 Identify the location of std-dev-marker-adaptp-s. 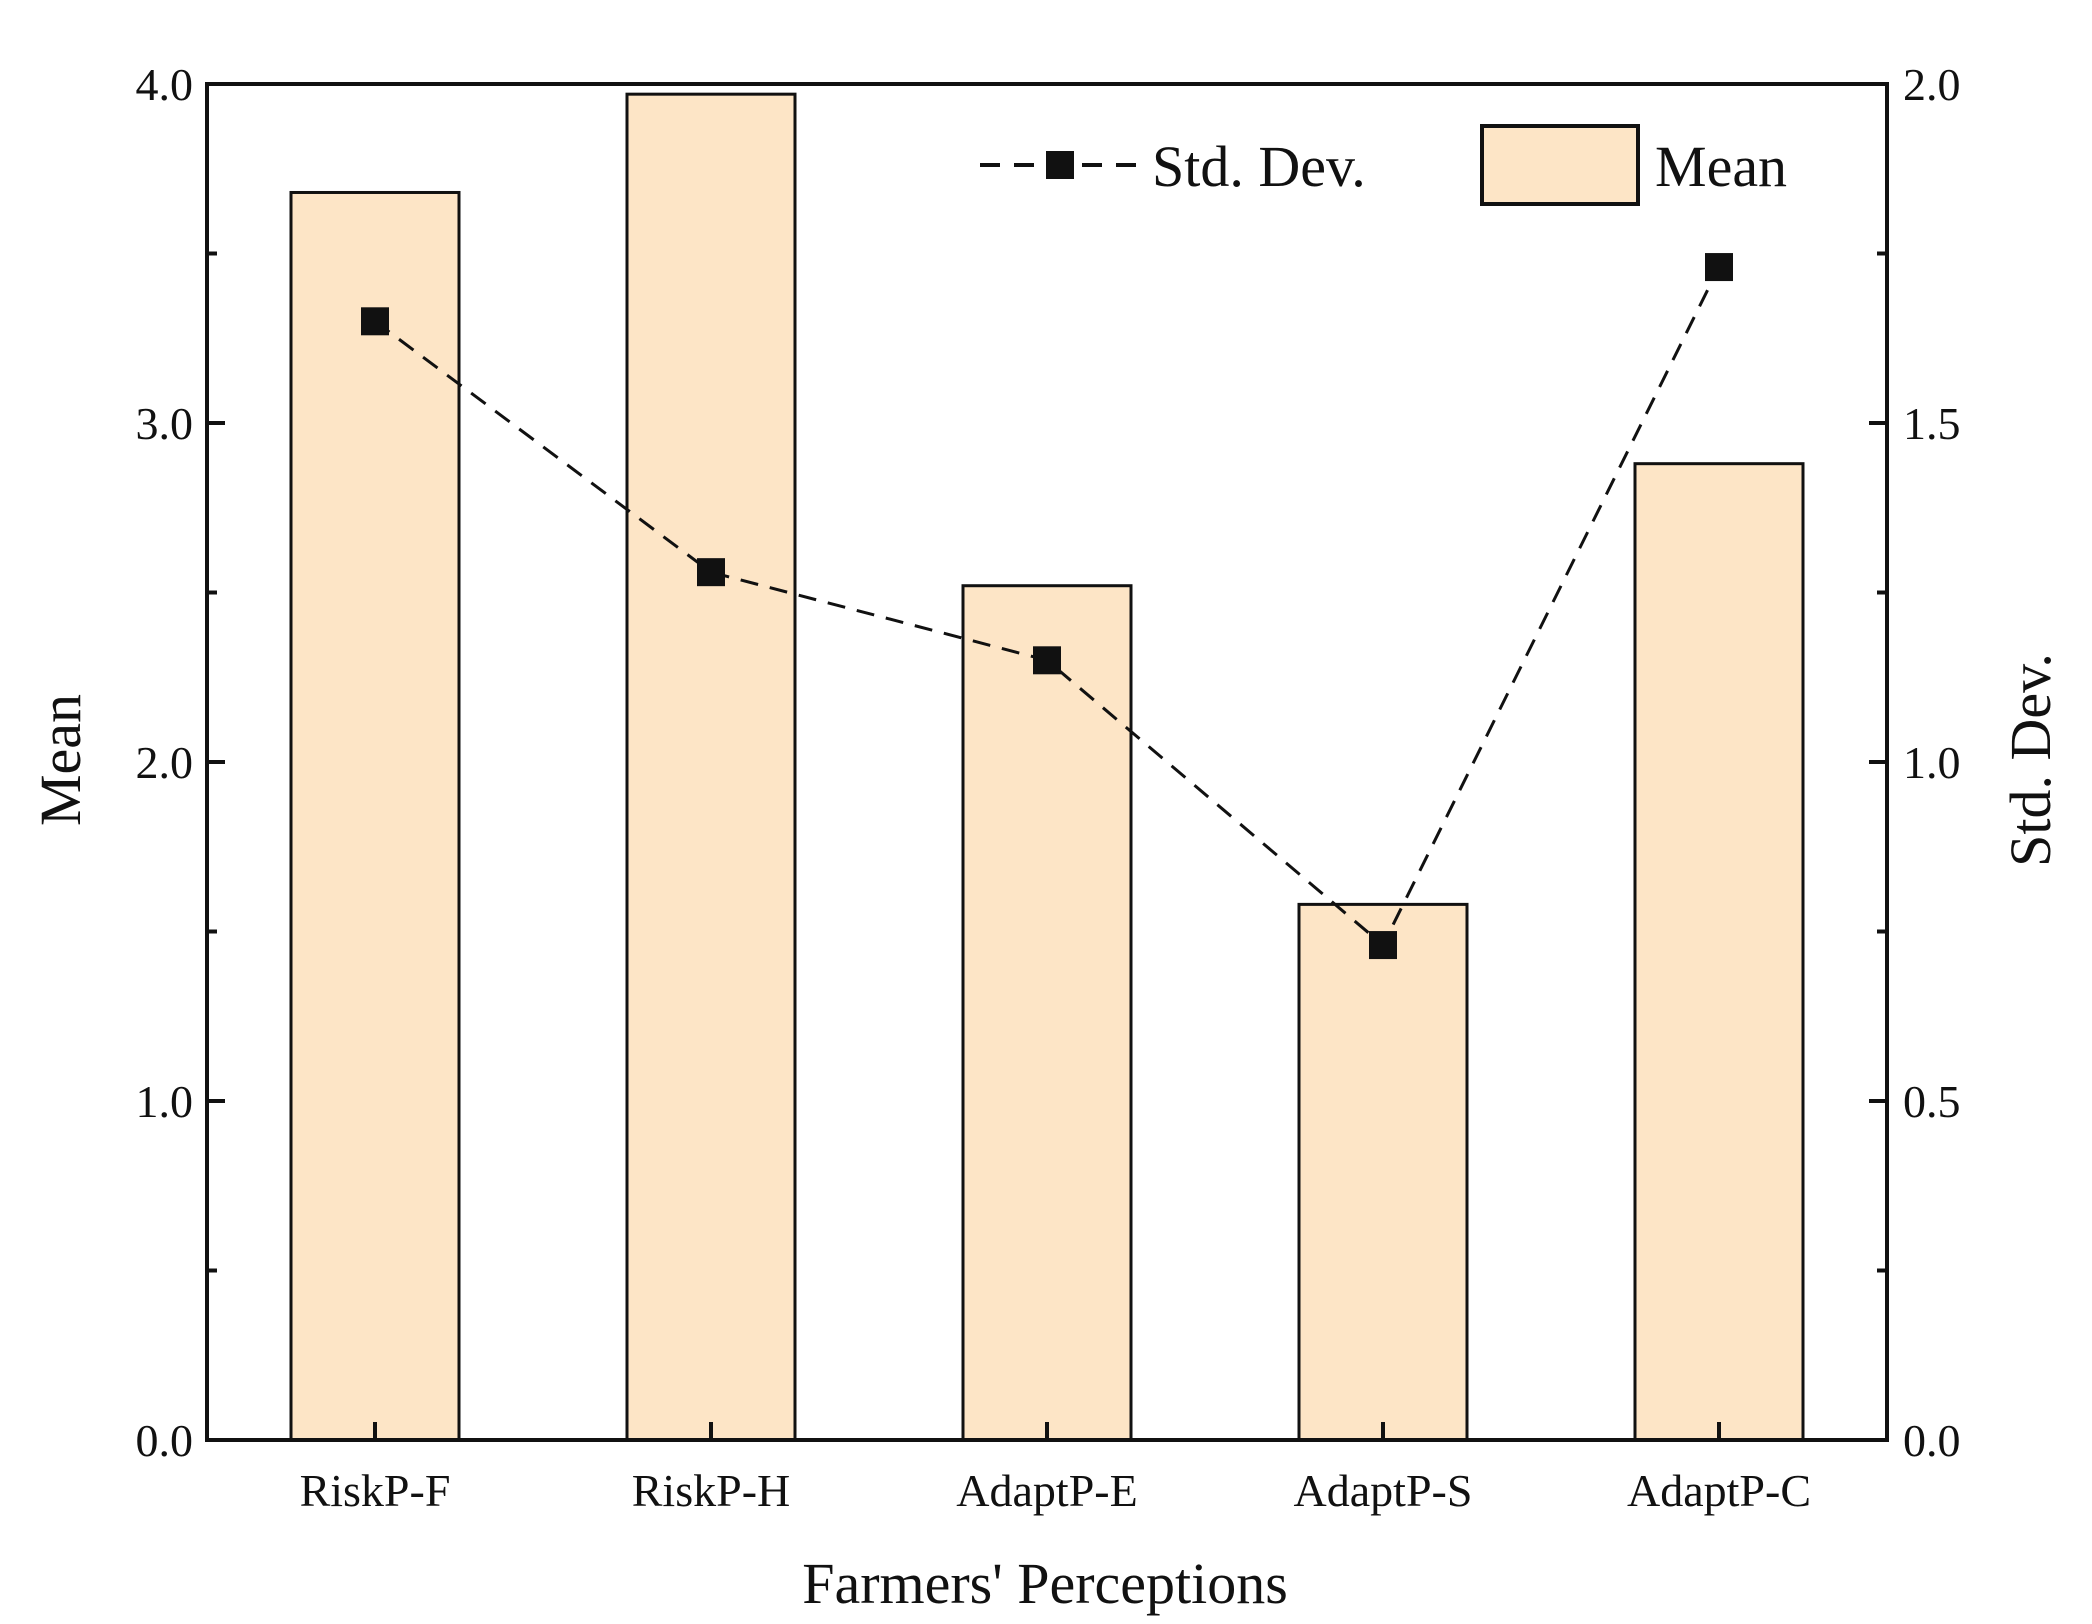
(1383, 945).